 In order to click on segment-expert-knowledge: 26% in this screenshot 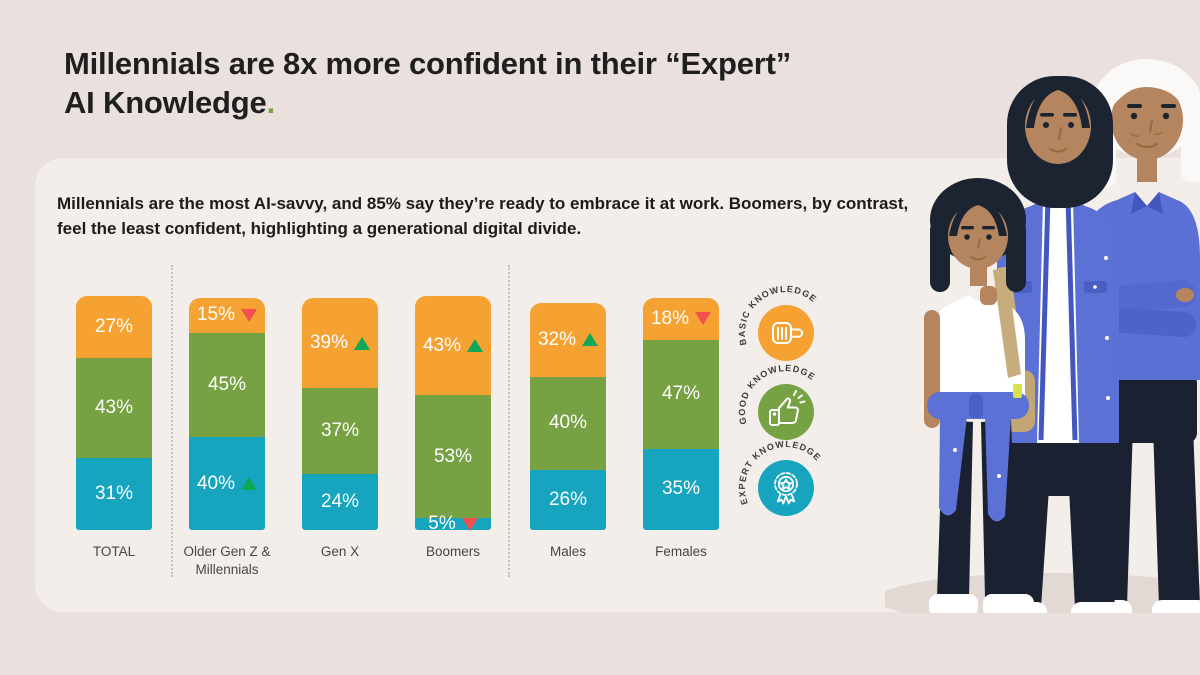, I will do `click(568, 499)`.